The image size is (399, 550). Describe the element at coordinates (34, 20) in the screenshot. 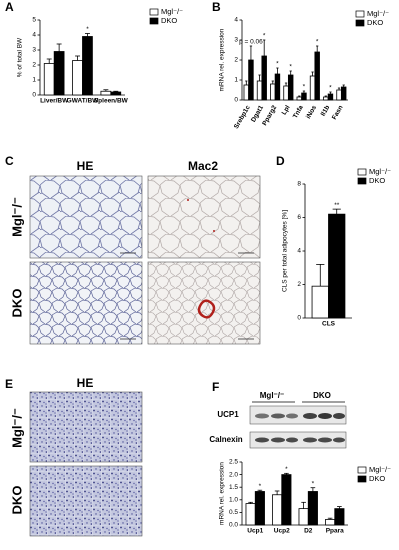

I see `y-tick-label: 5` at that location.